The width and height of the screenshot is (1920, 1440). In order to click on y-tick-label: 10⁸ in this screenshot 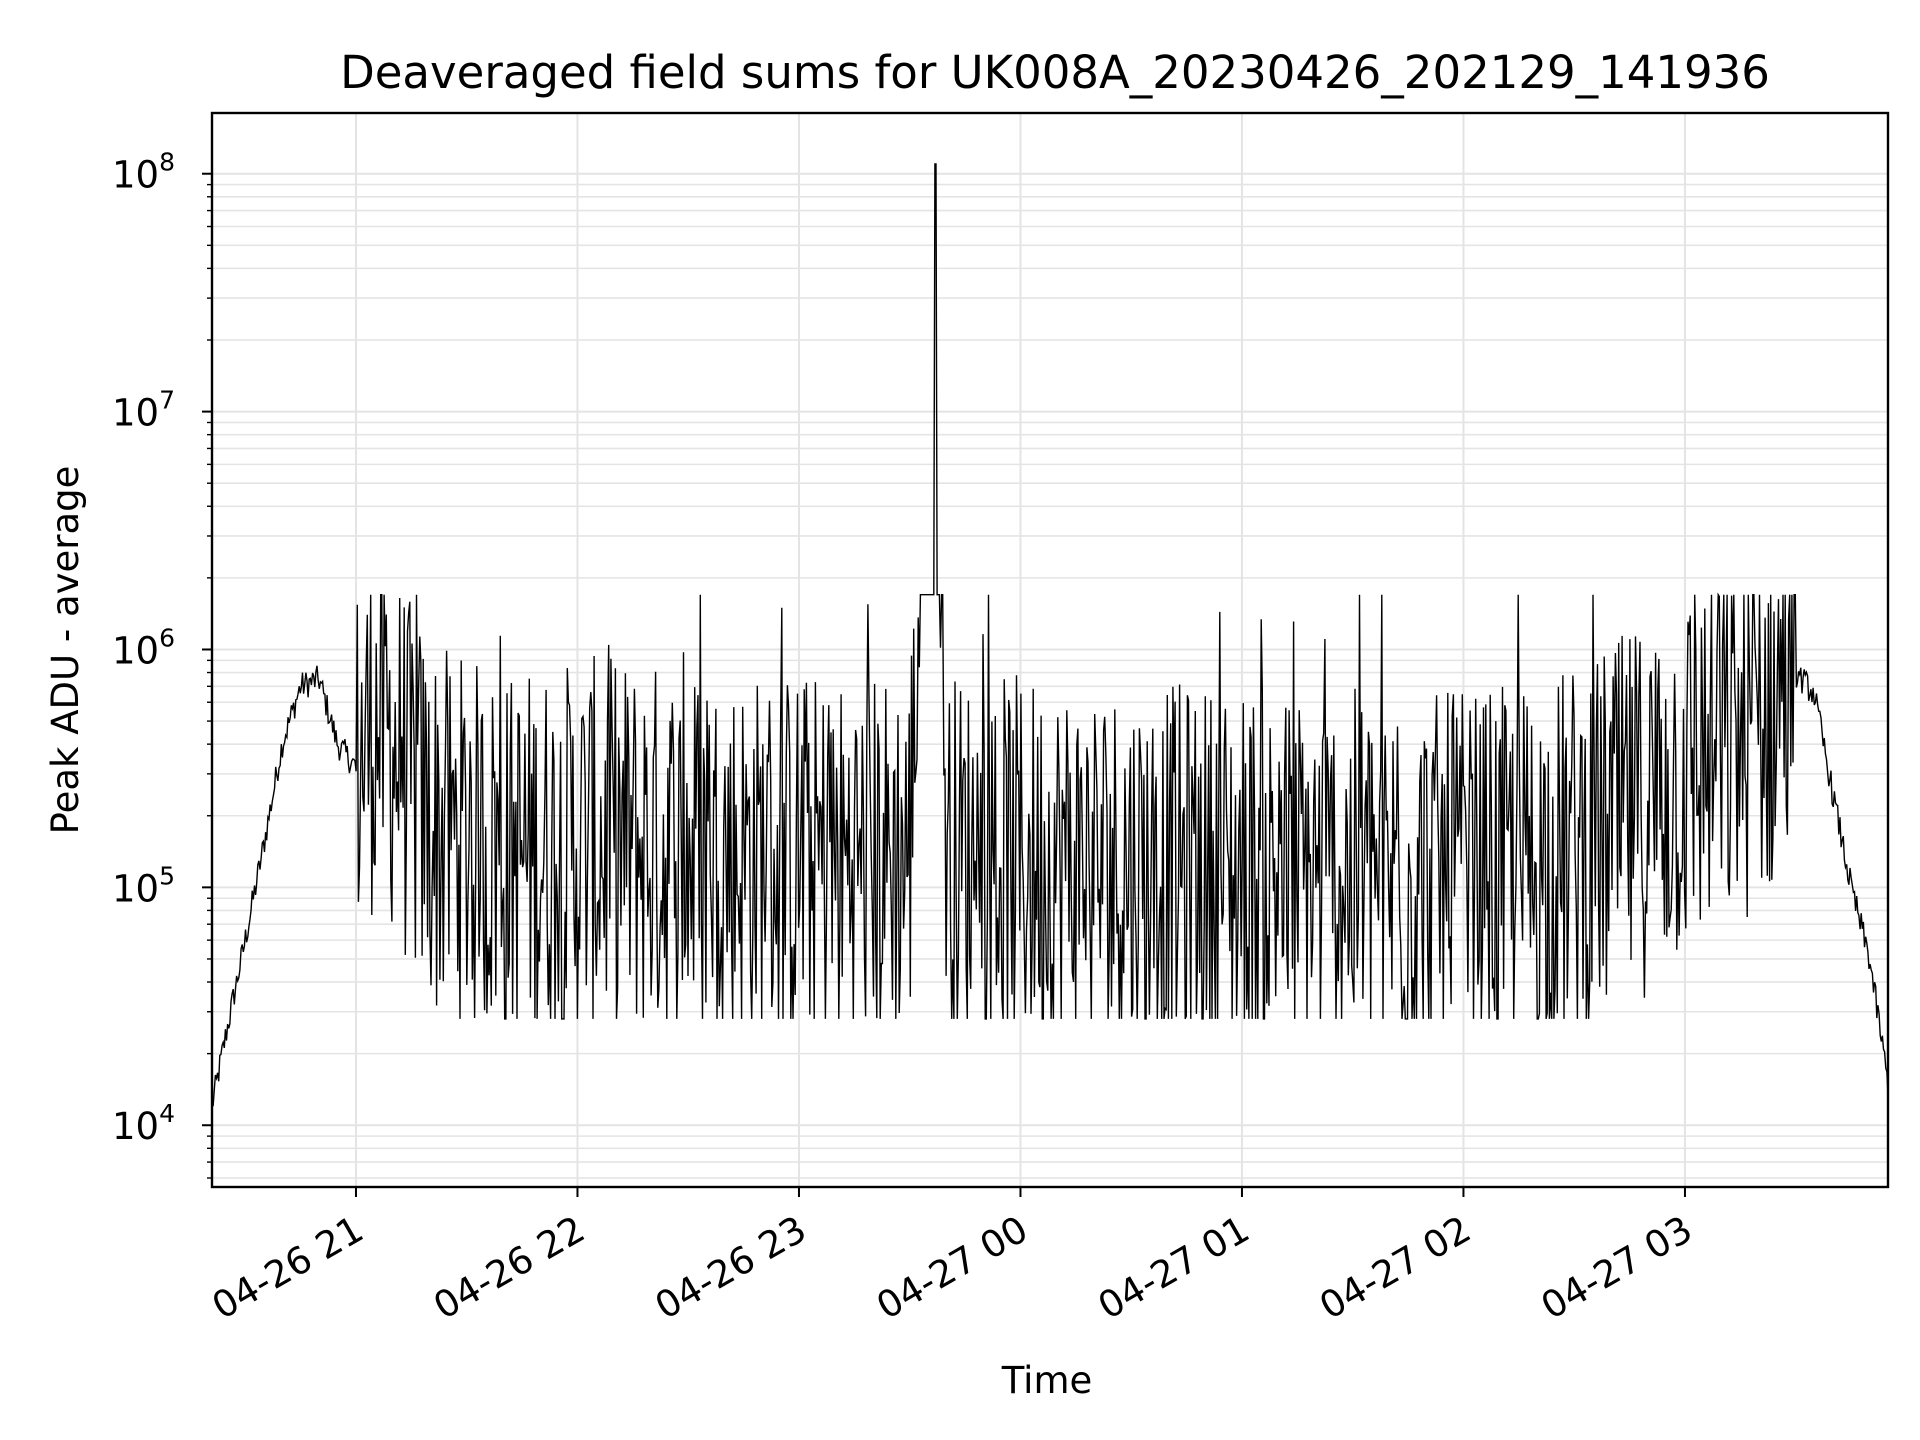, I will do `click(143, 172)`.